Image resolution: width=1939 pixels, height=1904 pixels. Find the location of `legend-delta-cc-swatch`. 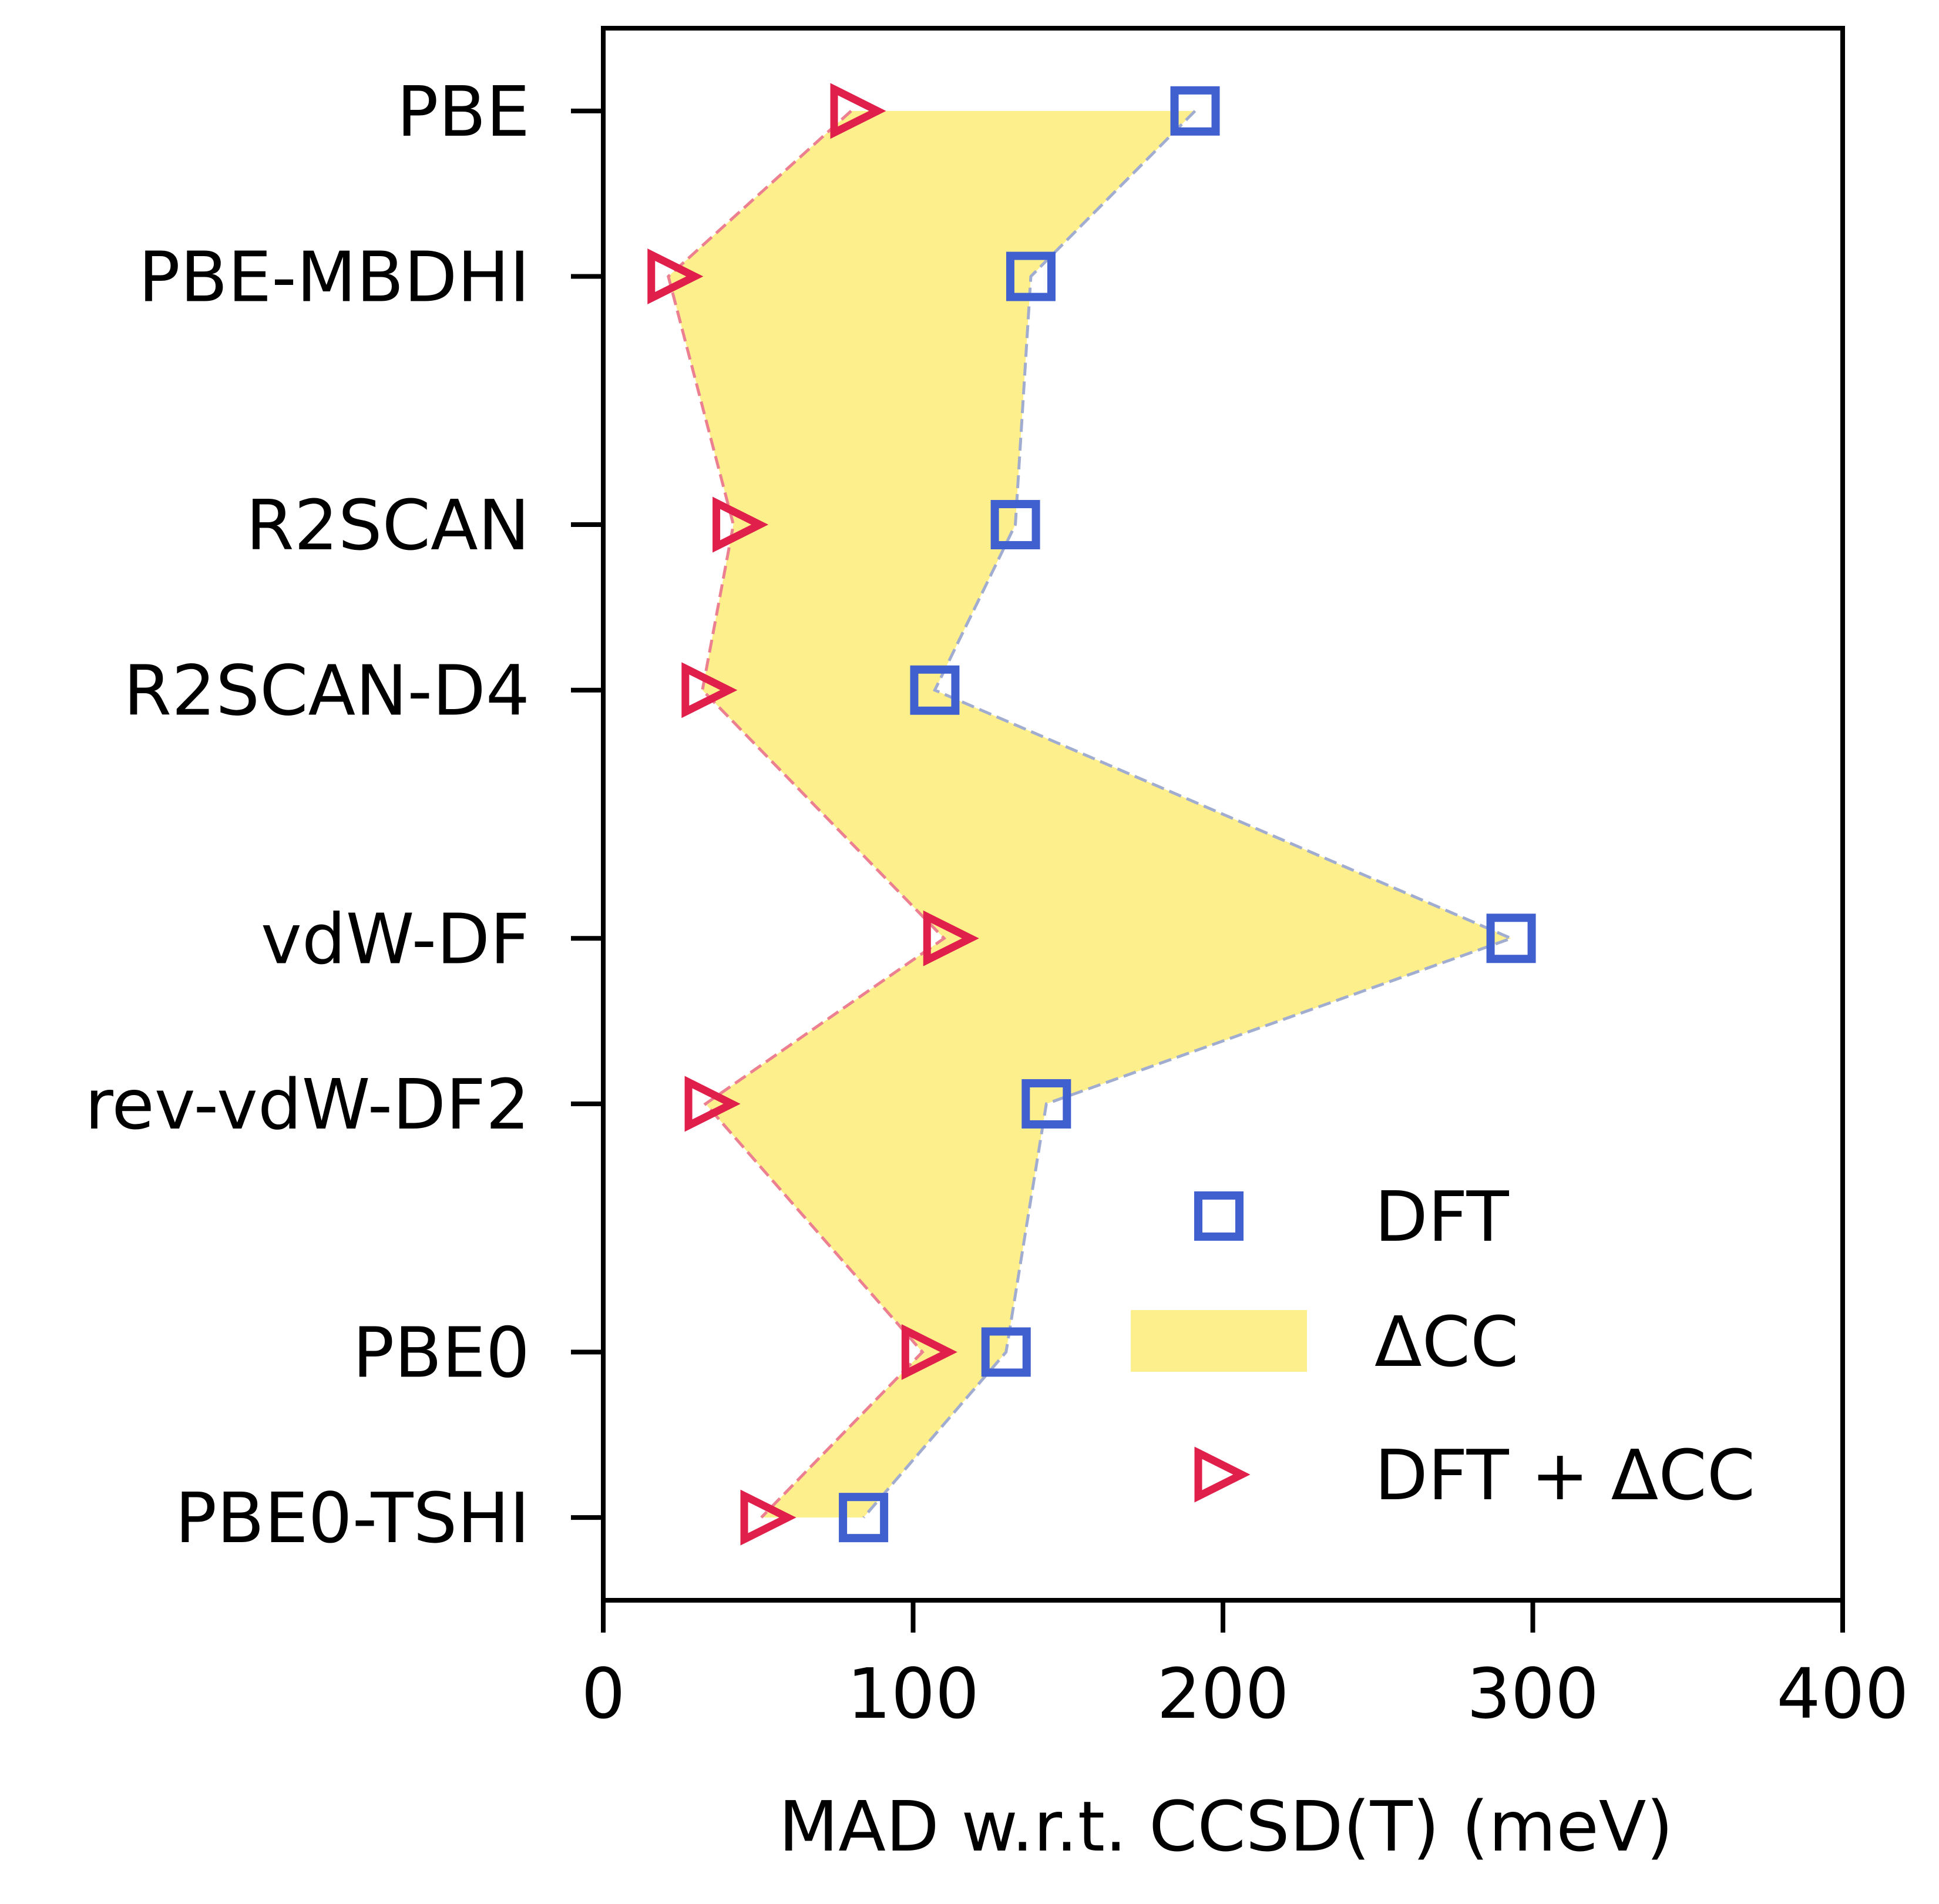

legend-delta-cc-swatch is located at coordinates (1219, 1341).